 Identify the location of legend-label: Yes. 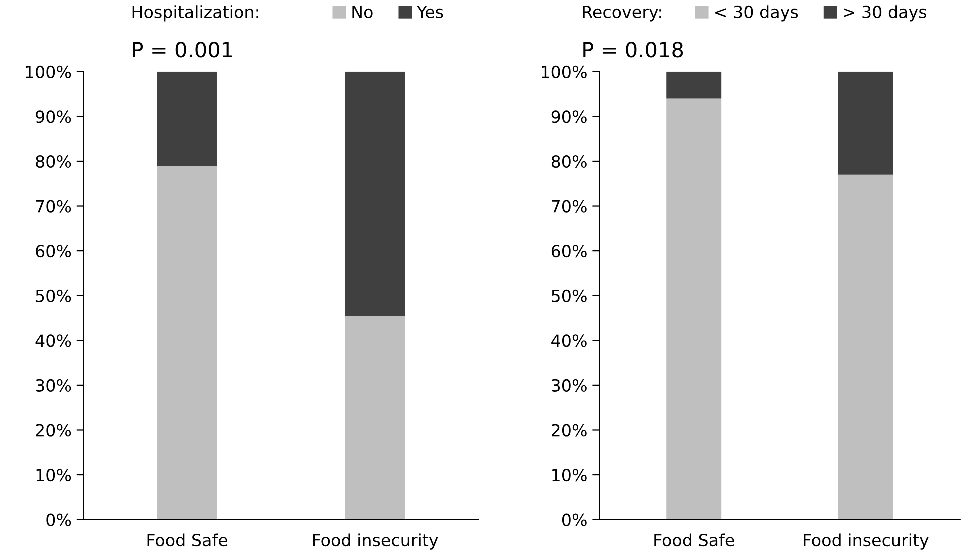
(430, 12).